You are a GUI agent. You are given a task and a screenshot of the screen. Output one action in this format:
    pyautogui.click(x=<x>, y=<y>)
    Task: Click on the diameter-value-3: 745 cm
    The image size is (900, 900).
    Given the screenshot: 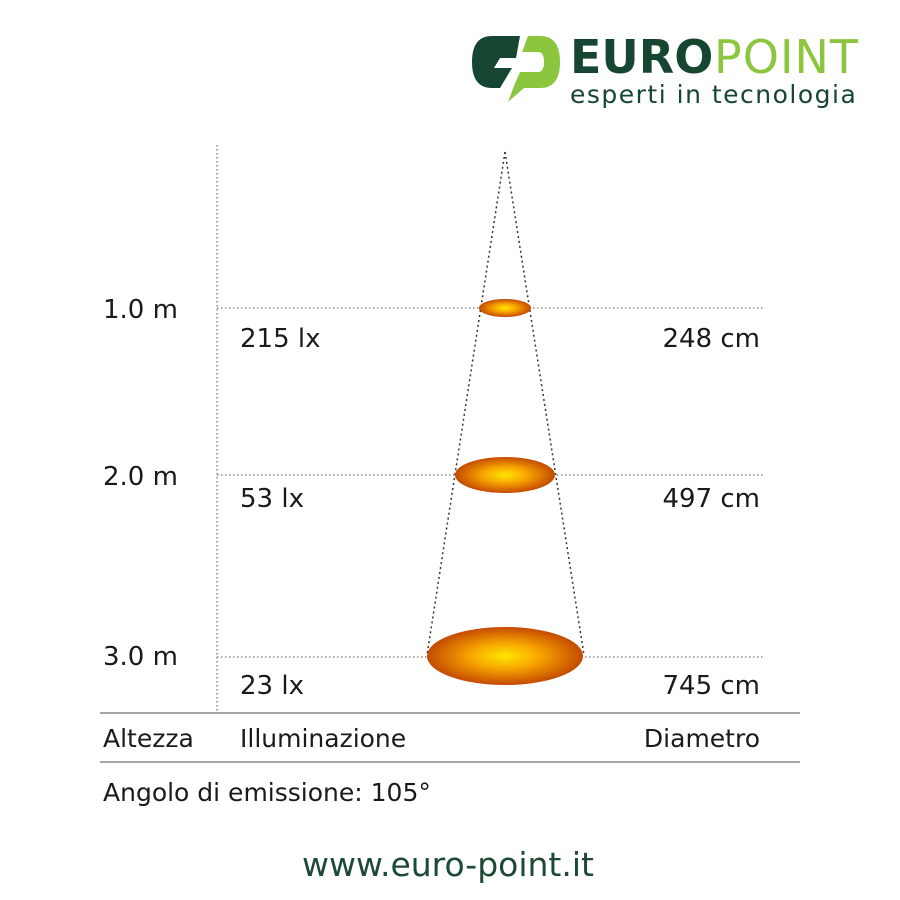 What is the action you would take?
    pyautogui.click(x=711, y=686)
    